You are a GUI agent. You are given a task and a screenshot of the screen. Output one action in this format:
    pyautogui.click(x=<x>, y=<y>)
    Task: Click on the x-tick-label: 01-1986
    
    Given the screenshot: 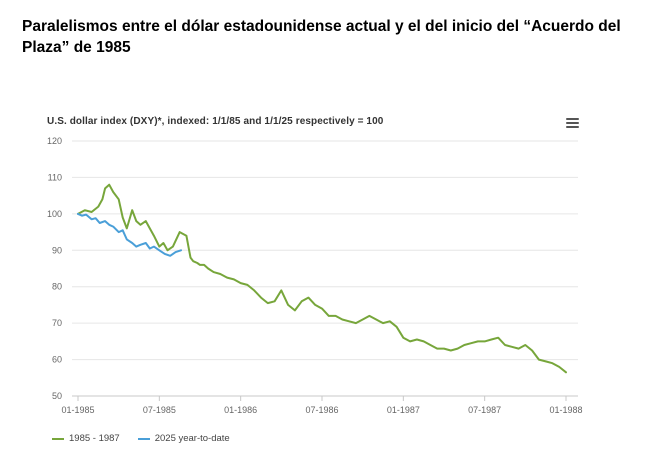 What is the action you would take?
    pyautogui.click(x=240, y=410)
    